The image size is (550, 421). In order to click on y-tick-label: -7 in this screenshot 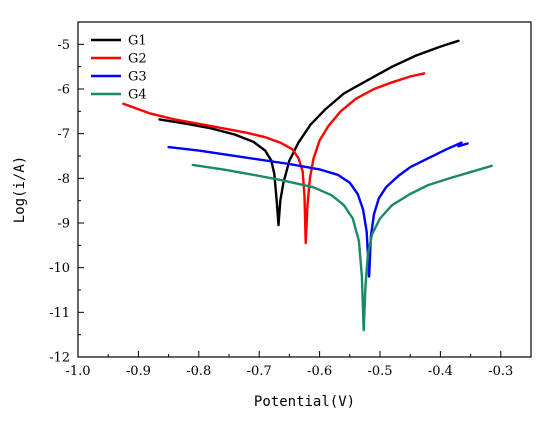, I will do `click(63, 134)`.